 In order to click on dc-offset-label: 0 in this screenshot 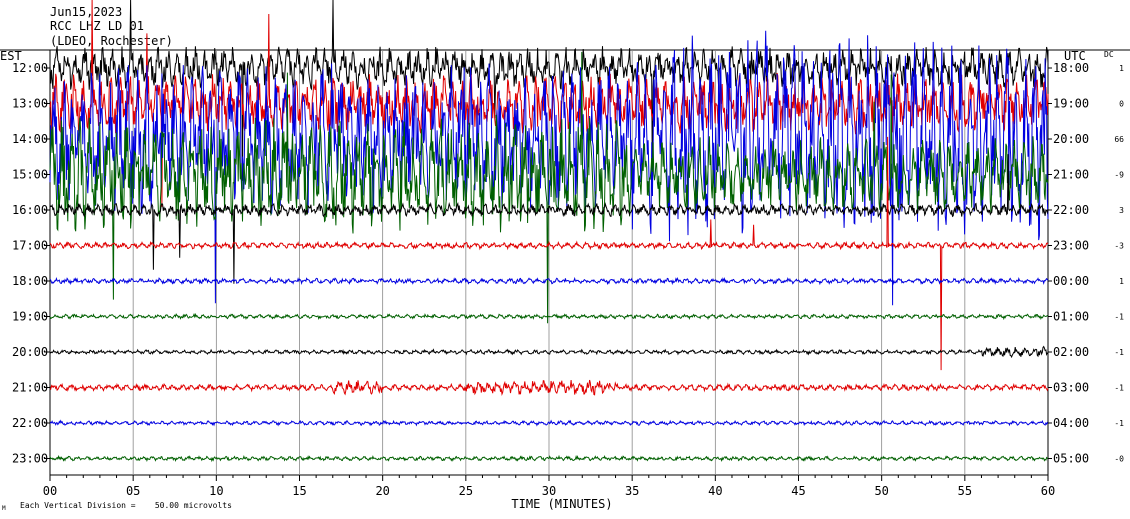, I will do `click(1121, 104)`.